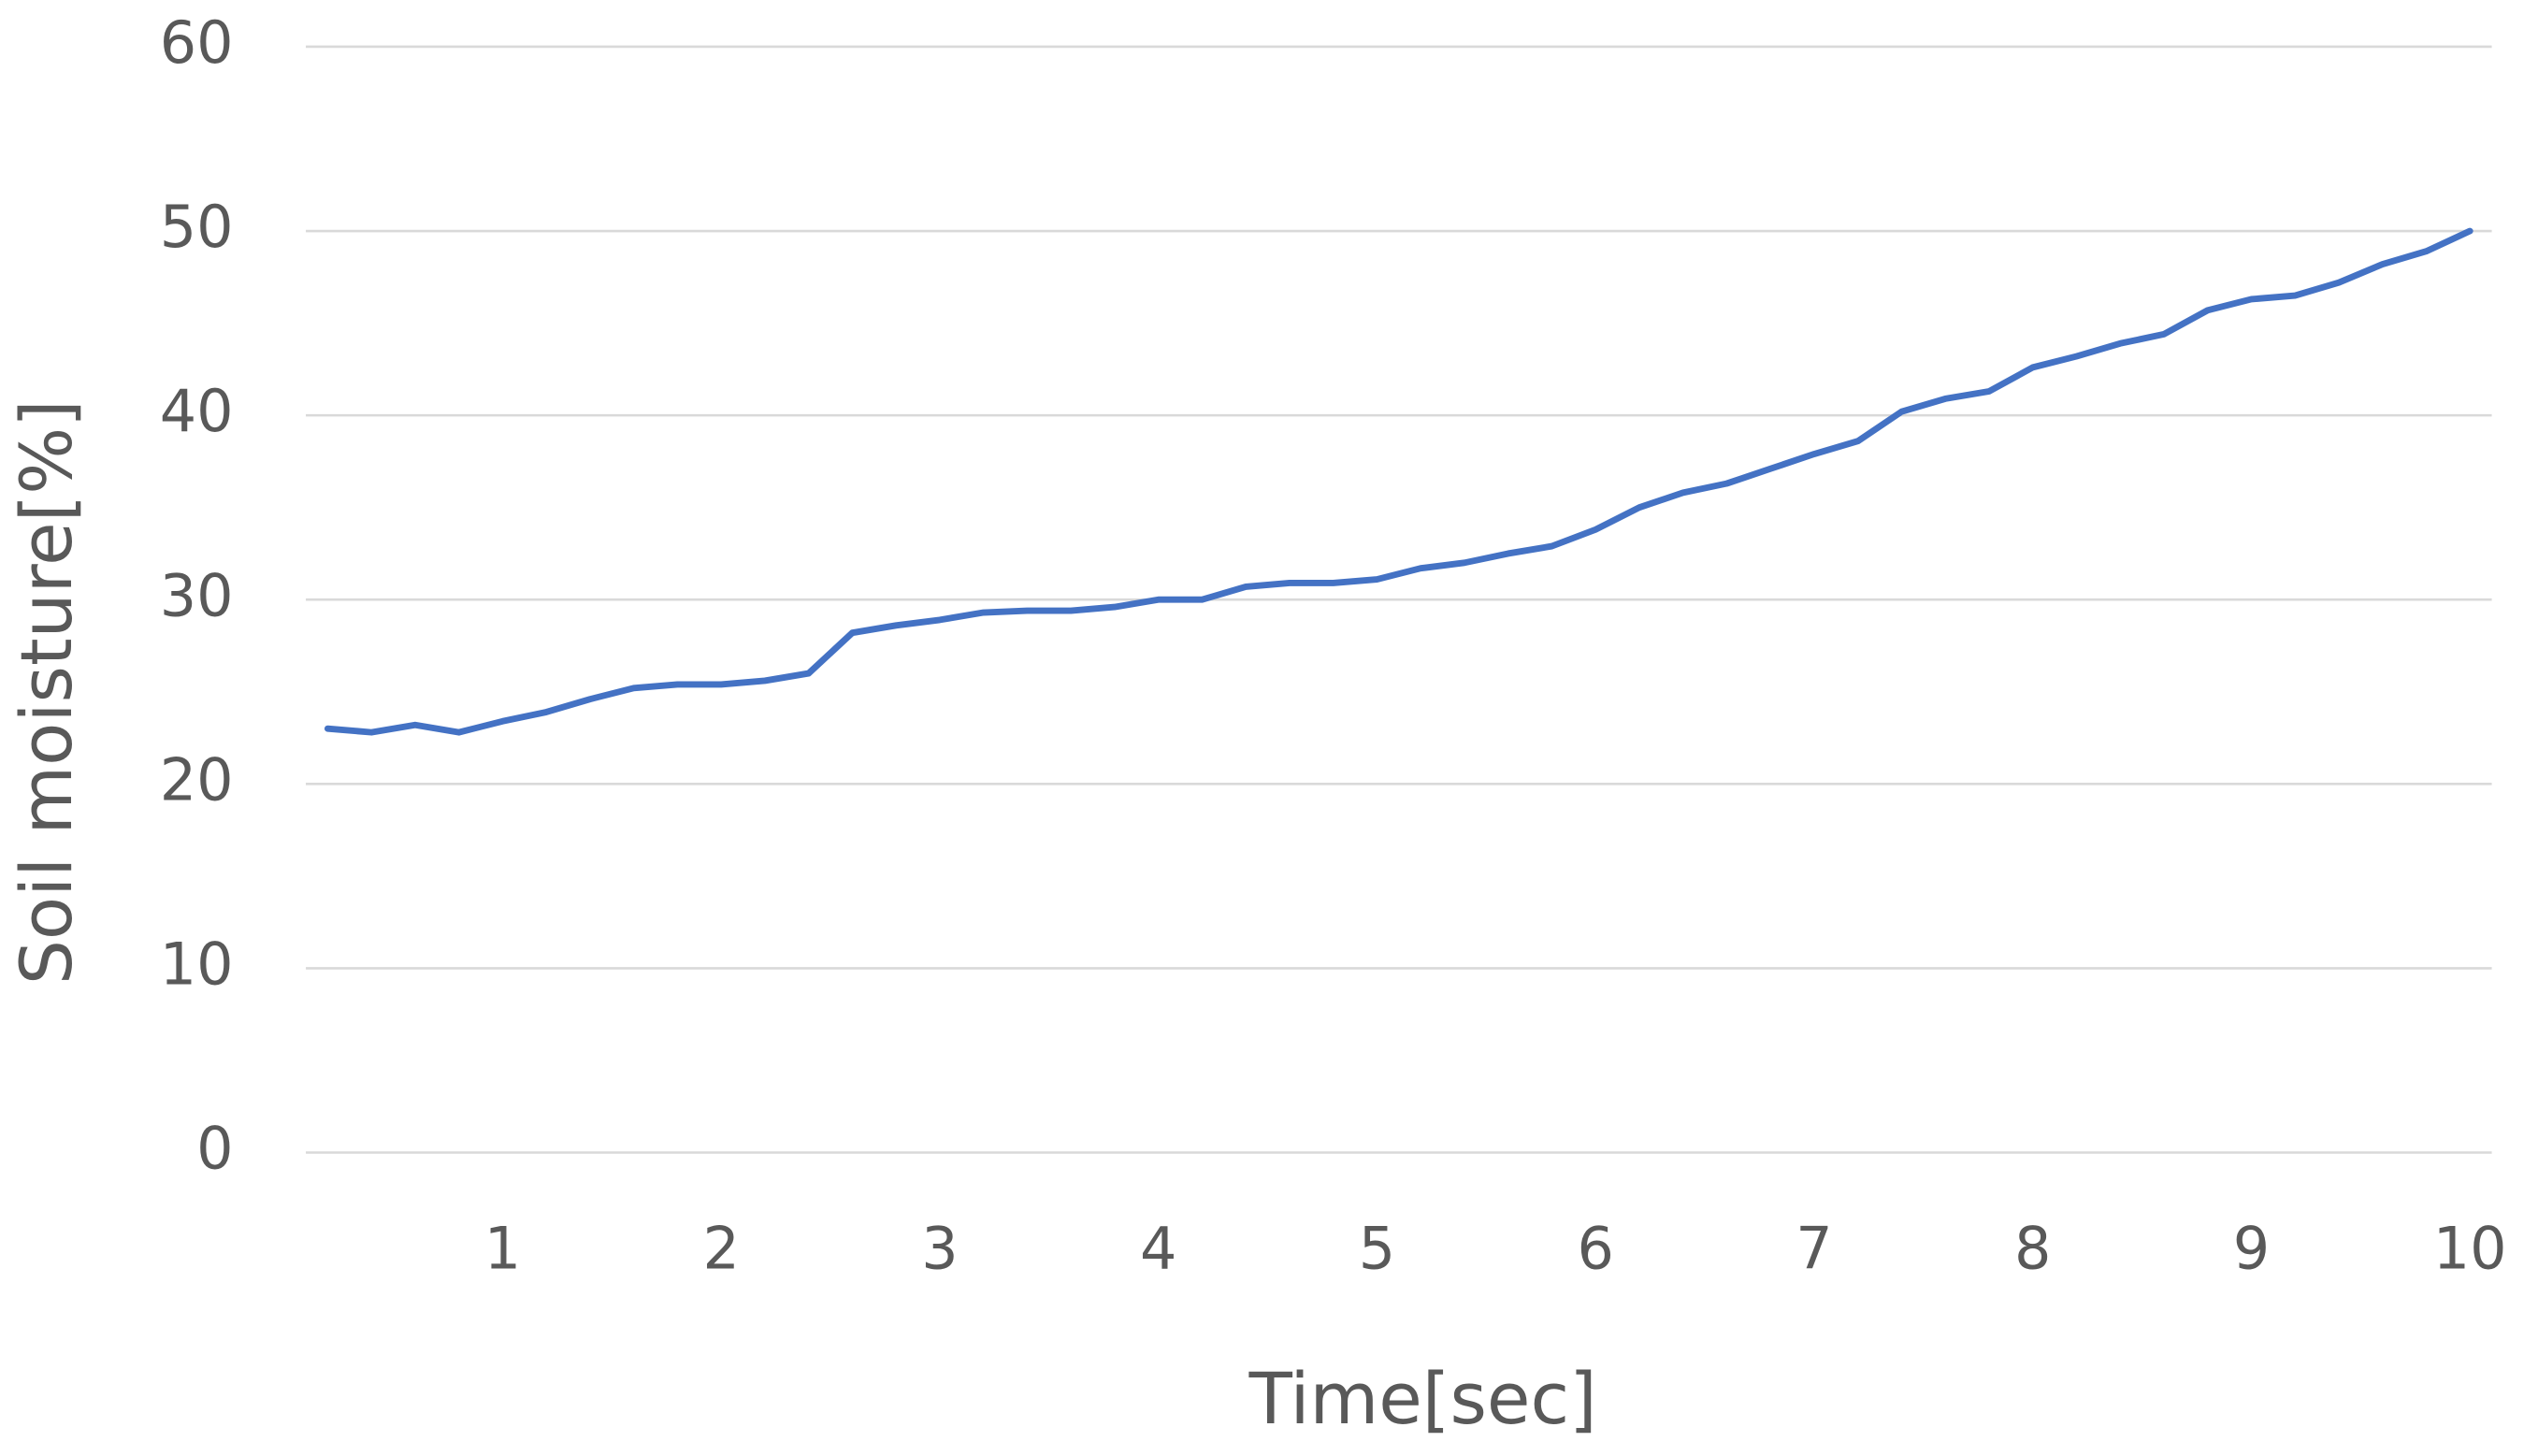 This screenshot has height=1456, width=2524. Describe the element at coordinates (197, 411) in the screenshot. I see `y-tick-label: 40` at that location.